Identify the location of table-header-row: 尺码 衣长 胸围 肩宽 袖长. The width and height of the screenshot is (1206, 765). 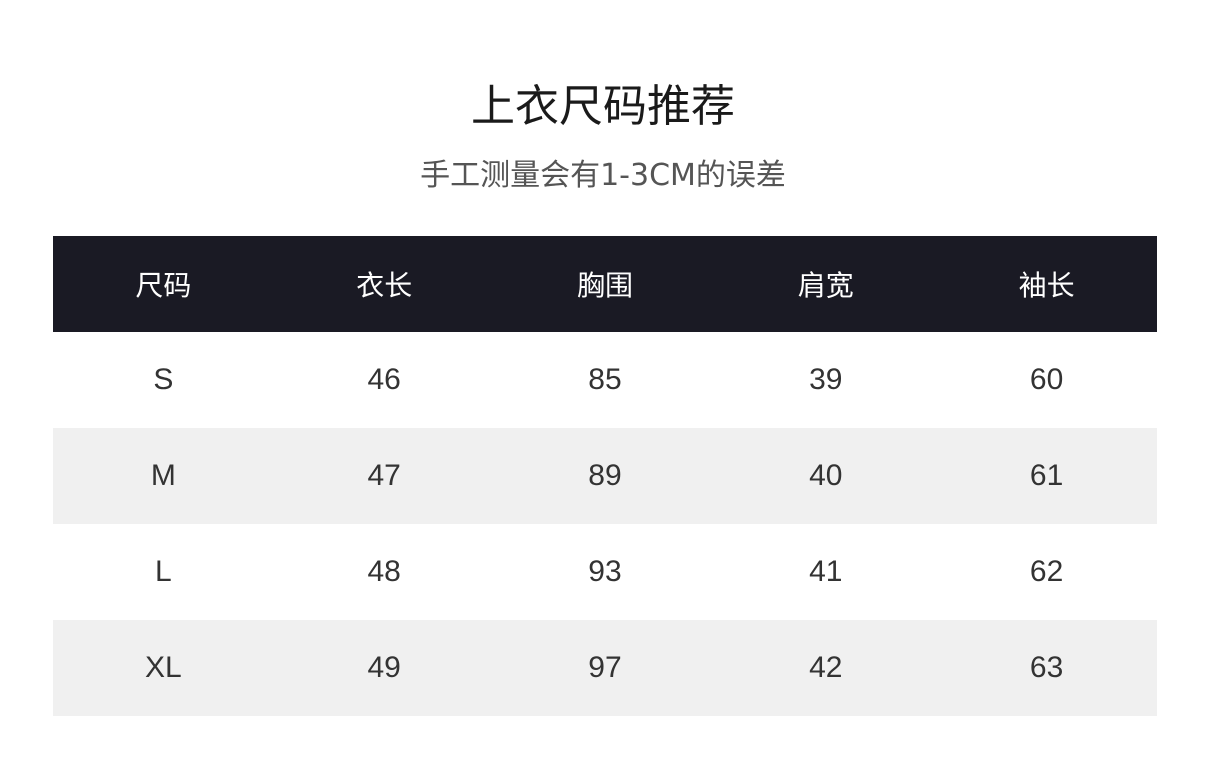
(605, 284).